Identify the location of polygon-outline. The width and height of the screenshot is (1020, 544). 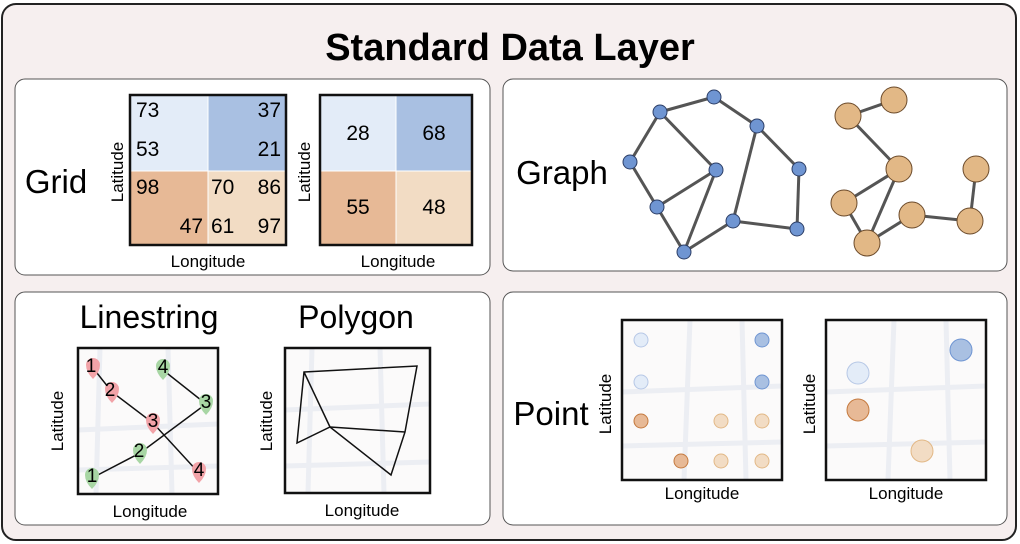
(357, 421).